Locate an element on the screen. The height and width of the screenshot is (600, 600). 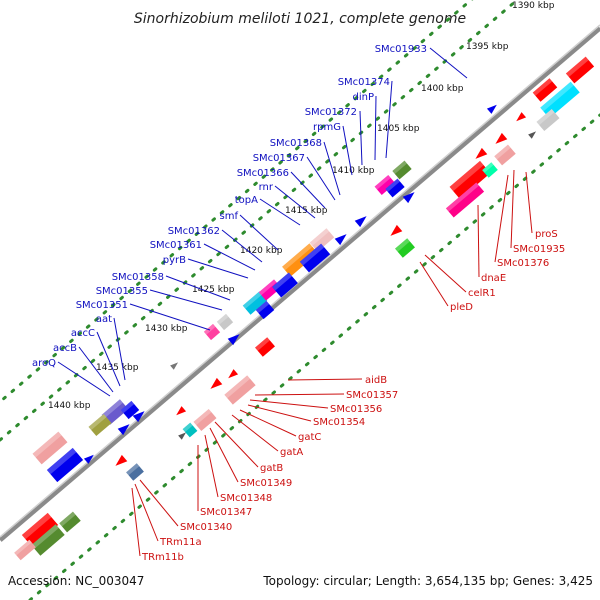
gene-label: SMc01362 is located at coordinates (194, 231).